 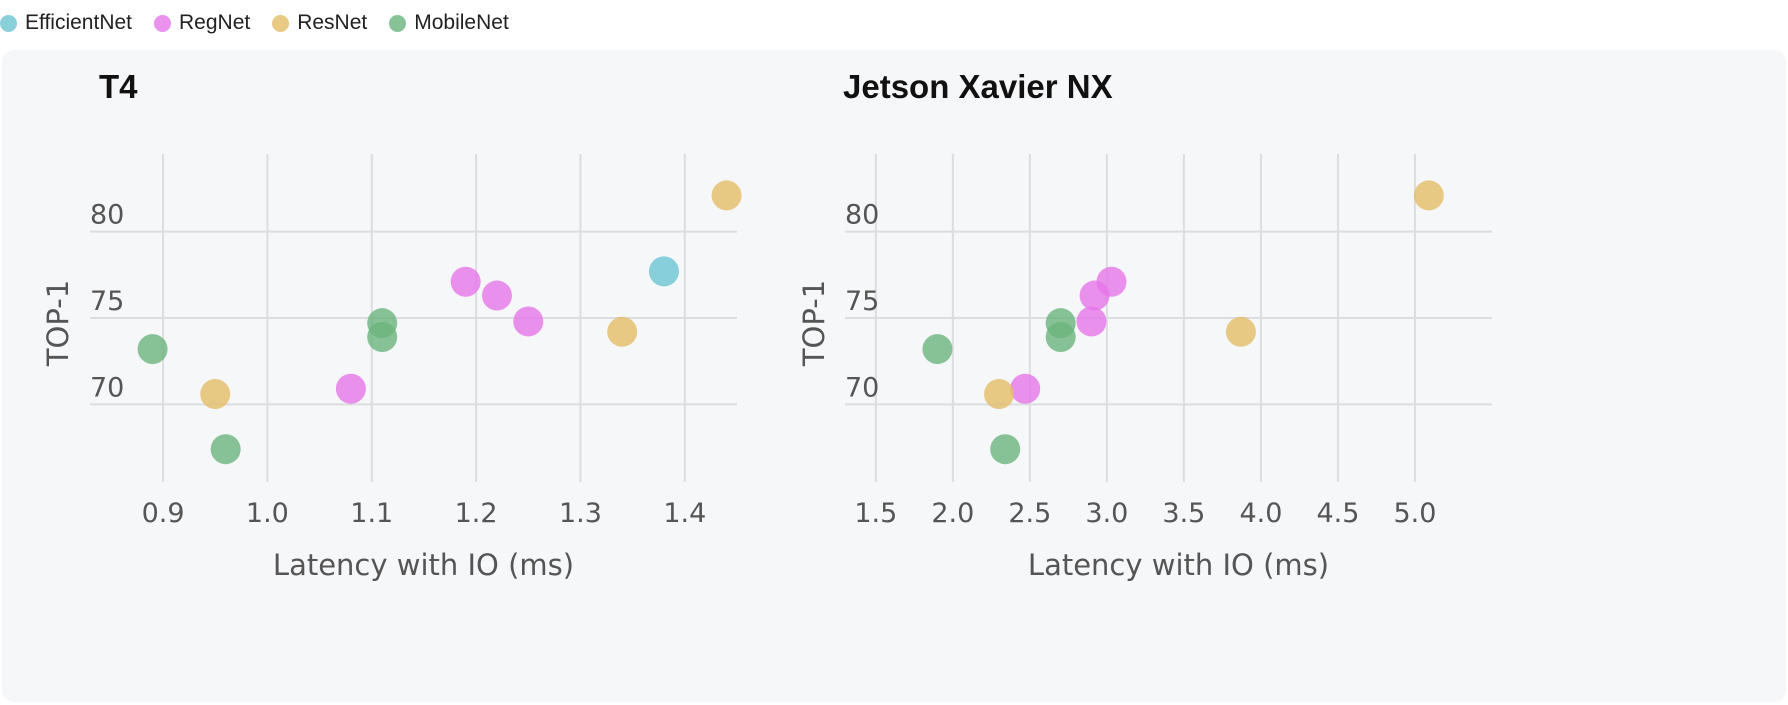 I want to click on x-tick-label: 1.4, so click(x=684, y=513).